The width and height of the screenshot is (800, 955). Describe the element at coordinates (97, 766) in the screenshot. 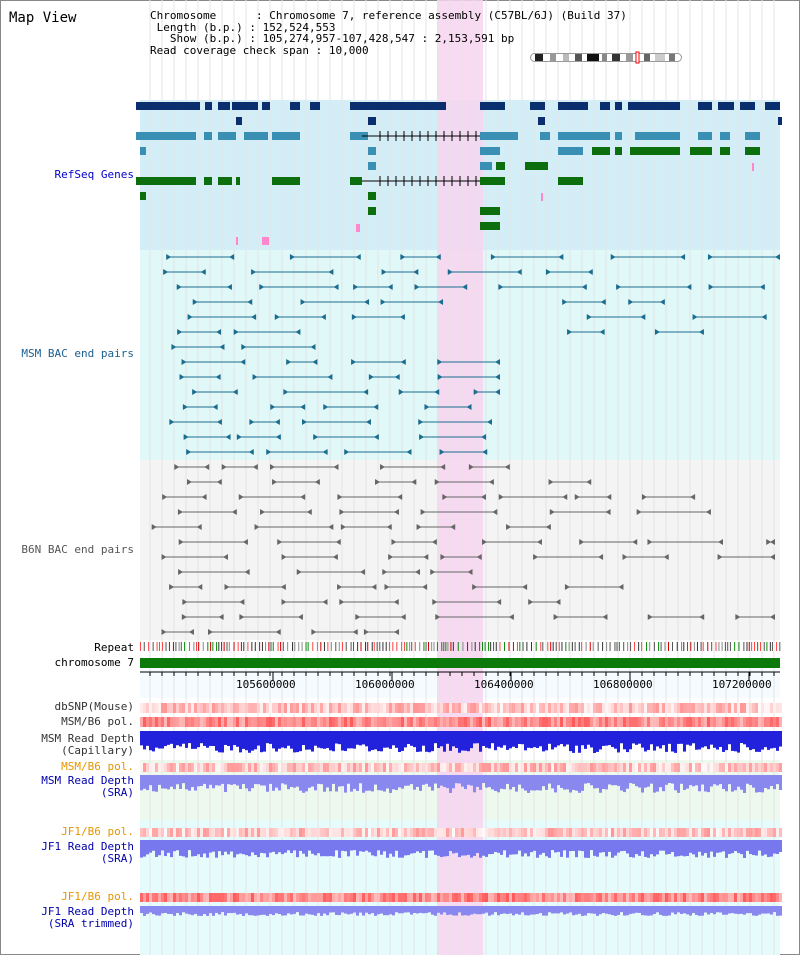

I see `track-label-msm-b6-pol-2: MSM/B6 pol.` at that location.